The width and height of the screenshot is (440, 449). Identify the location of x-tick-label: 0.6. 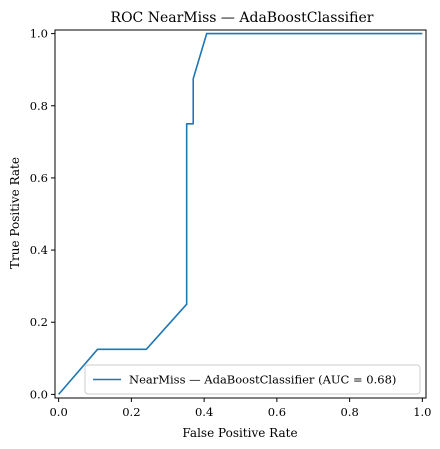
(277, 412).